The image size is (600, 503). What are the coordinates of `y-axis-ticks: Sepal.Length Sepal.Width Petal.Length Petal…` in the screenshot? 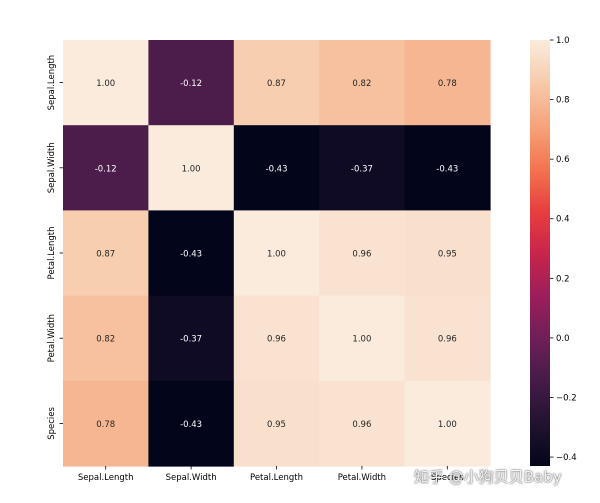 It's located at (55, 247).